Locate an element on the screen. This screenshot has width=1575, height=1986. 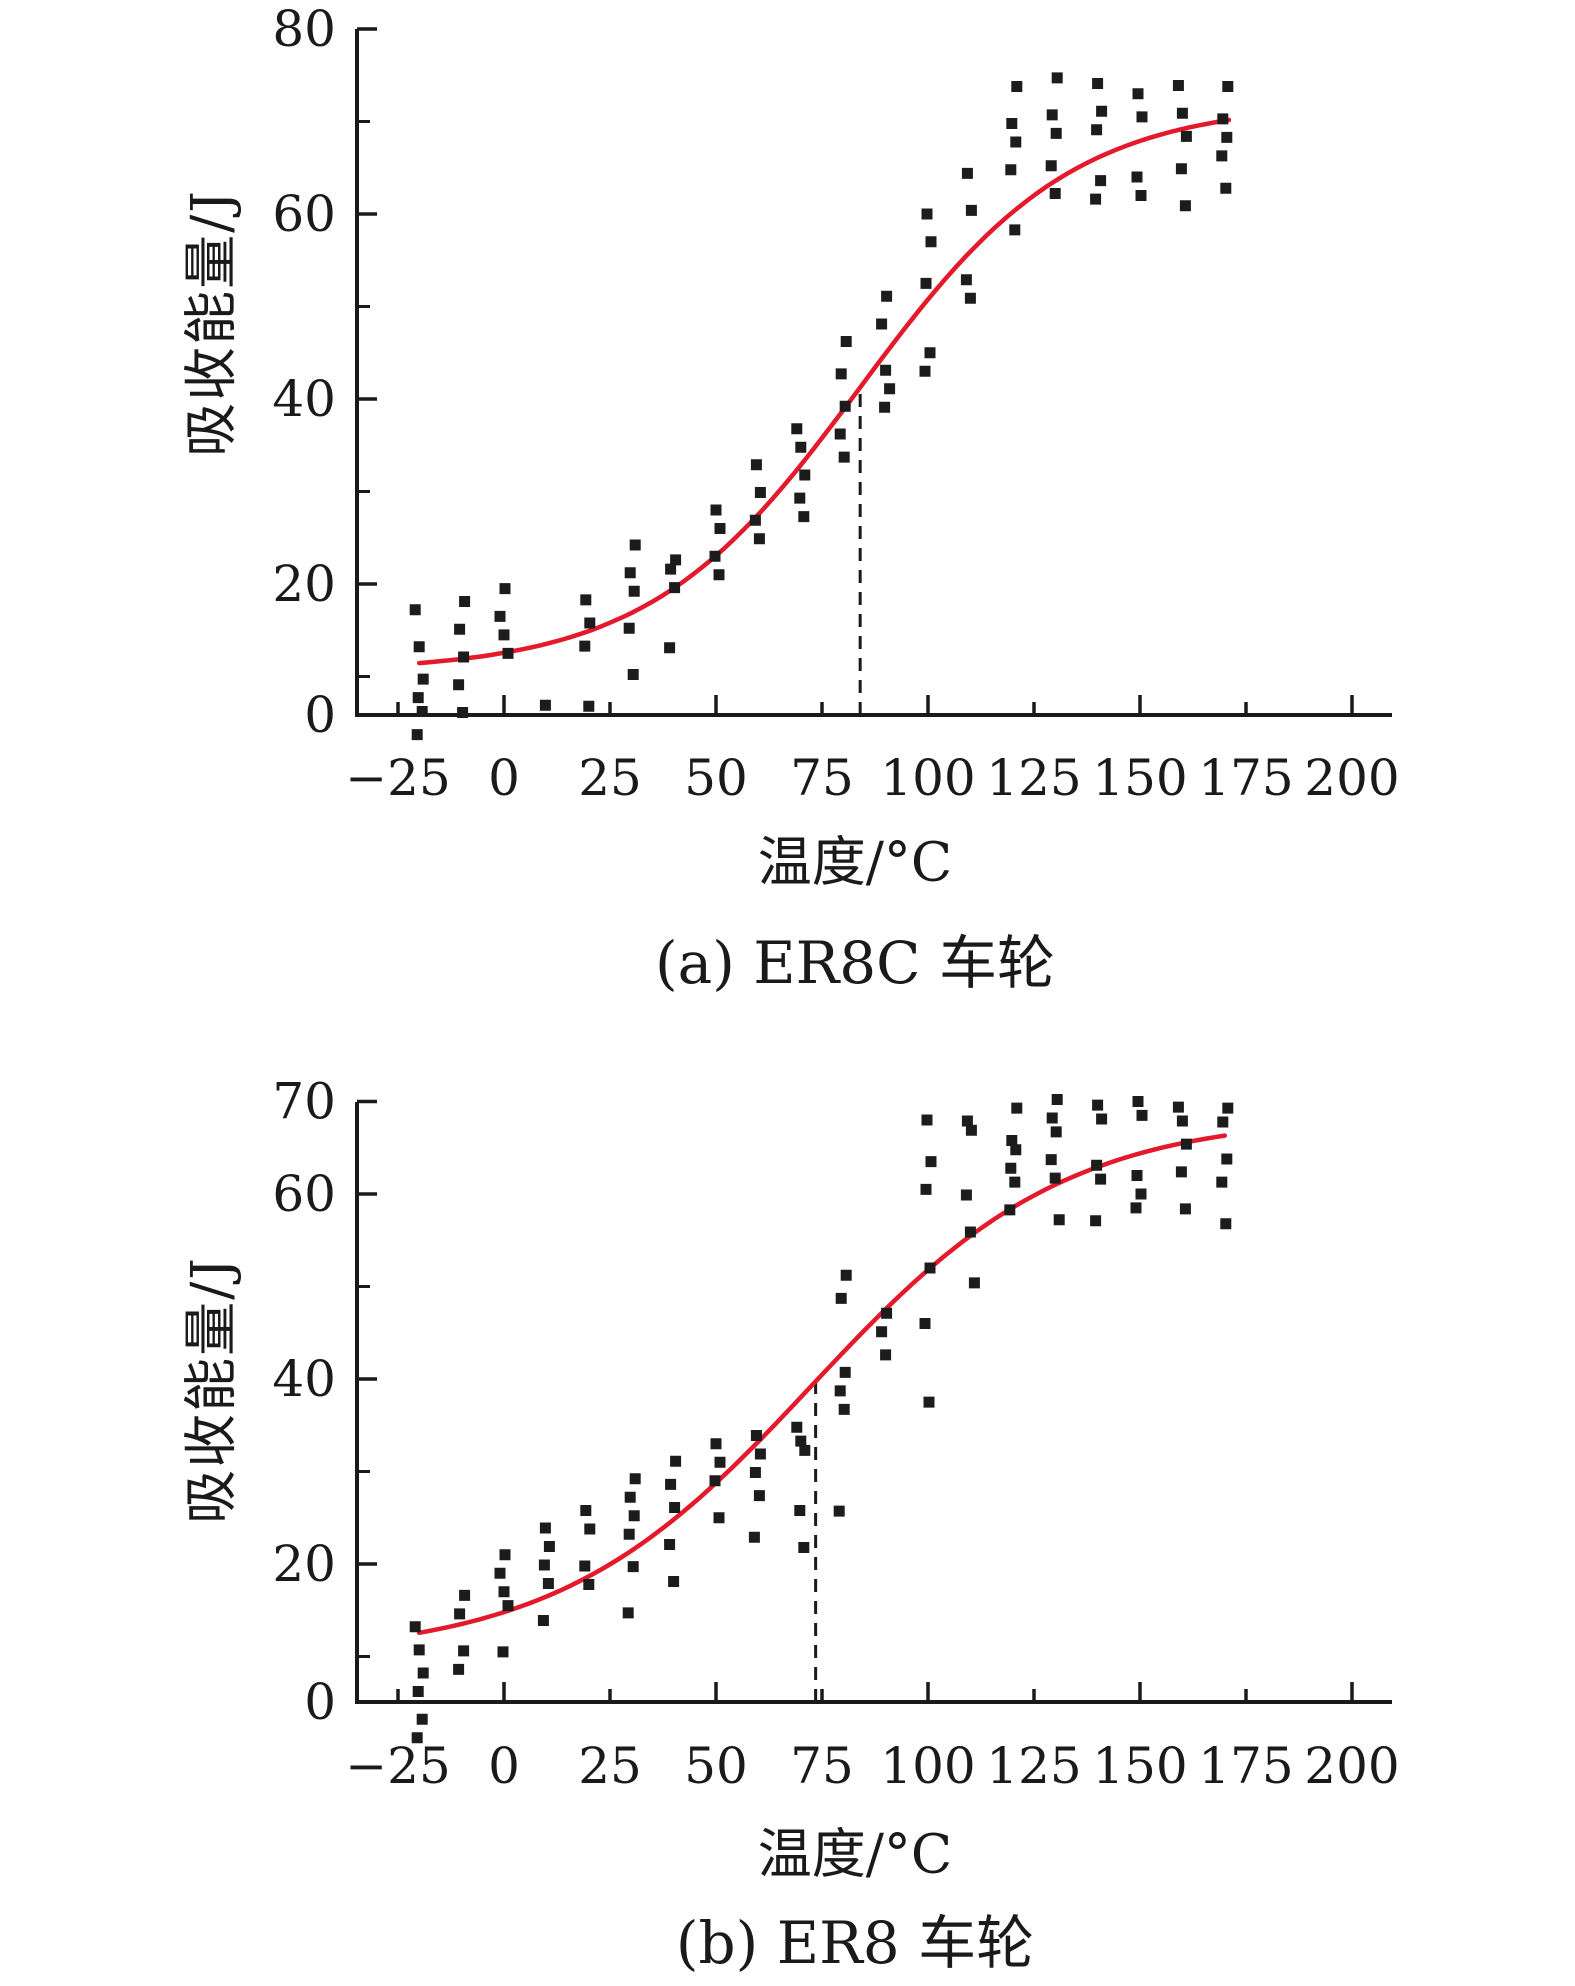
x-tick-label: 150 is located at coordinates (1139, 778).